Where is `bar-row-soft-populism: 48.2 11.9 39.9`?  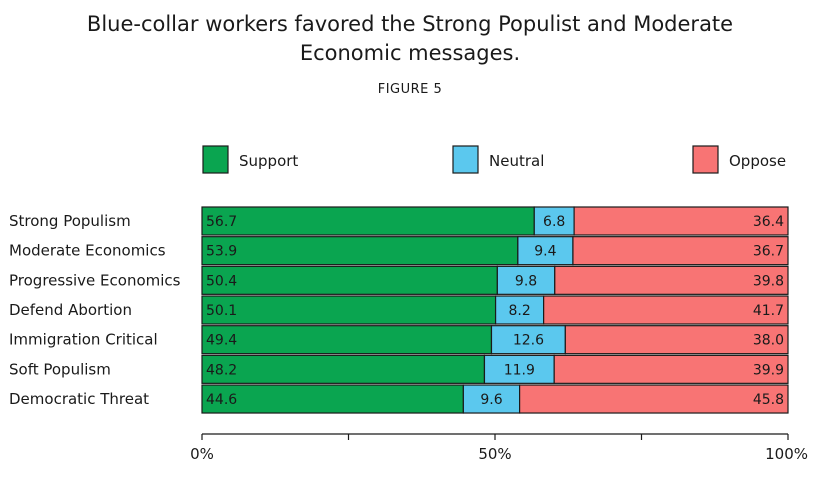
bar-row-soft-populism: 48.2 11.9 39.9 is located at coordinates (495, 369).